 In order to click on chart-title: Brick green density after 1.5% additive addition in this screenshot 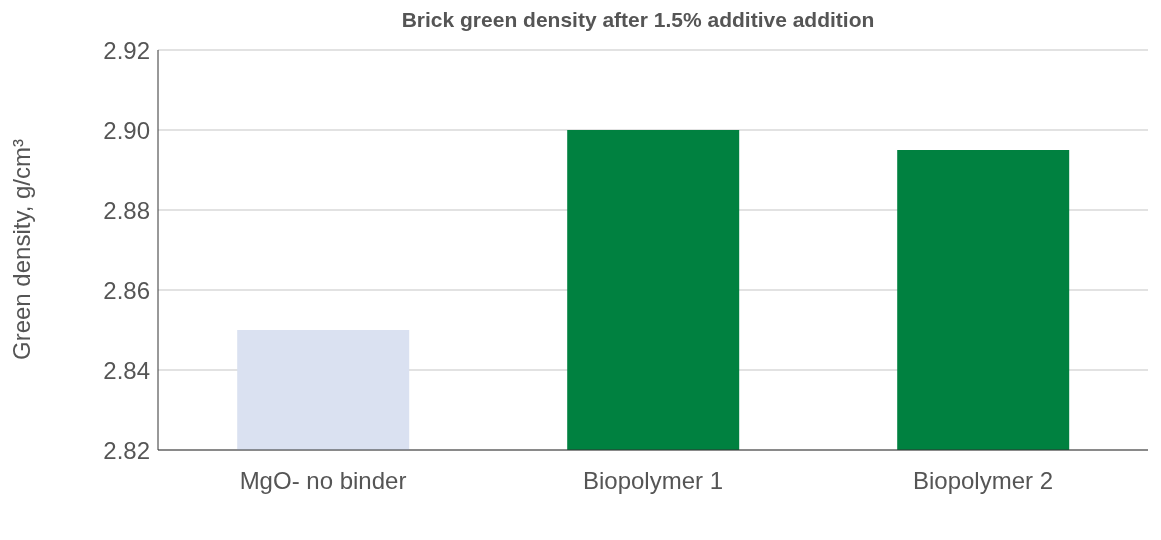, I will do `click(638, 20)`.